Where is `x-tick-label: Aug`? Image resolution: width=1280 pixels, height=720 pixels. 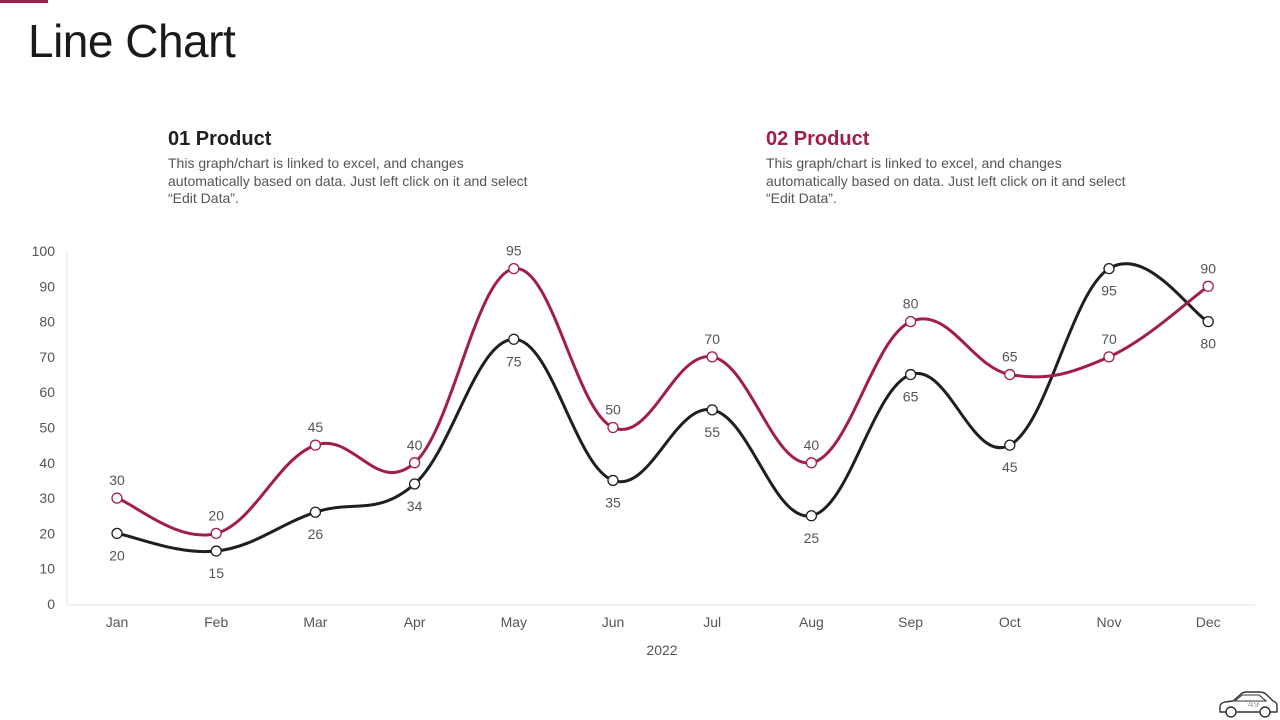 x-tick-label: Aug is located at coordinates (811, 622).